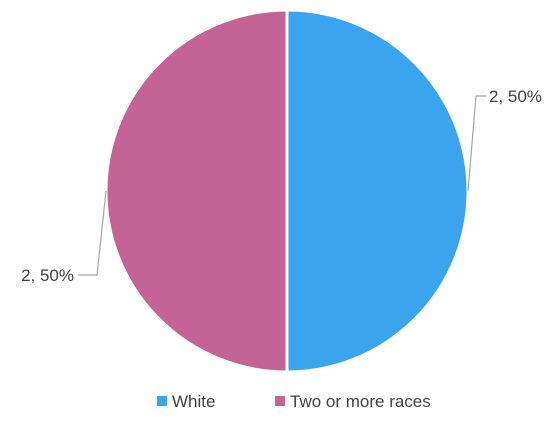  Describe the element at coordinates (360, 401) in the screenshot. I see `legend-label: Two or more races` at that location.